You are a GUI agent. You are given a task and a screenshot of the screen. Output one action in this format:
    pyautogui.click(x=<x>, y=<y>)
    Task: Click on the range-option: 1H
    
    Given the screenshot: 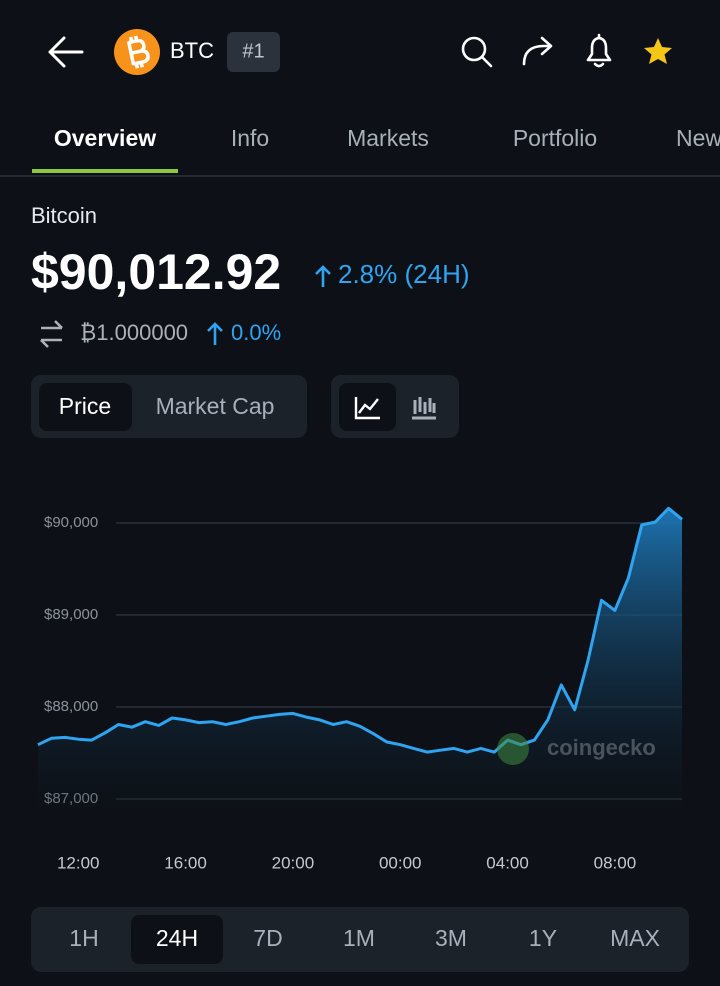 What is the action you would take?
    pyautogui.click(x=83, y=938)
    